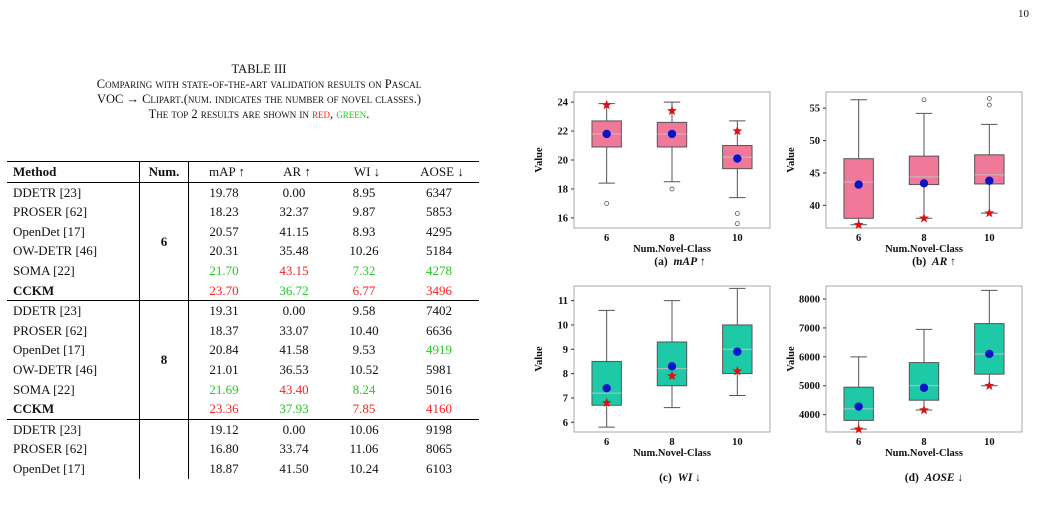 The image size is (1041, 511). I want to click on cell-wi: 8.24, so click(364, 389).